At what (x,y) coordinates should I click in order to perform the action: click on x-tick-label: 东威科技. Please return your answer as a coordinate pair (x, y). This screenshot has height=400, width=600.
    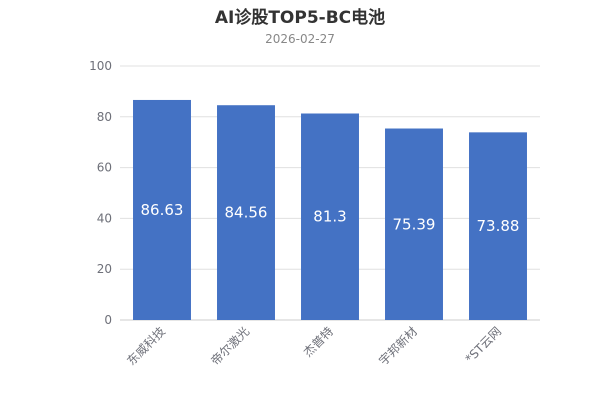
    Looking at the image, I should click on (146, 346).